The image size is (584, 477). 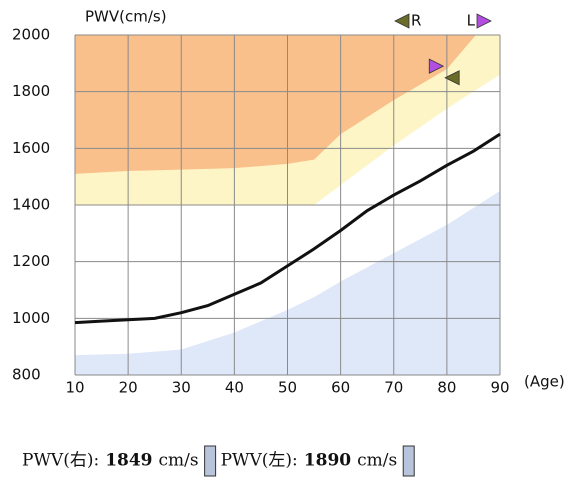 What do you see at coordinates (393, 388) in the screenshot?
I see `x-tick-label: 70` at bounding box center [393, 388].